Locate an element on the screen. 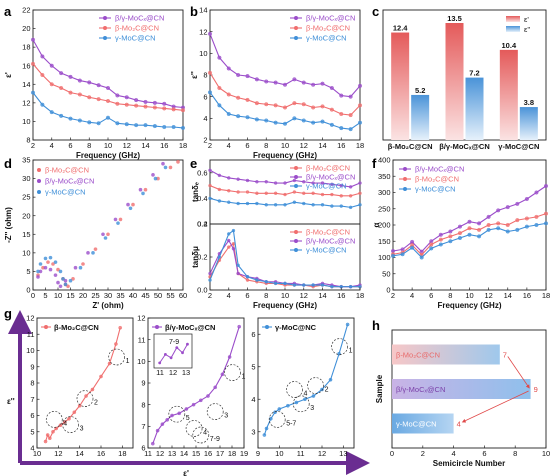 This screenshot has width=554, height=476. semicircle-annotation: 1 is located at coordinates (351, 351).